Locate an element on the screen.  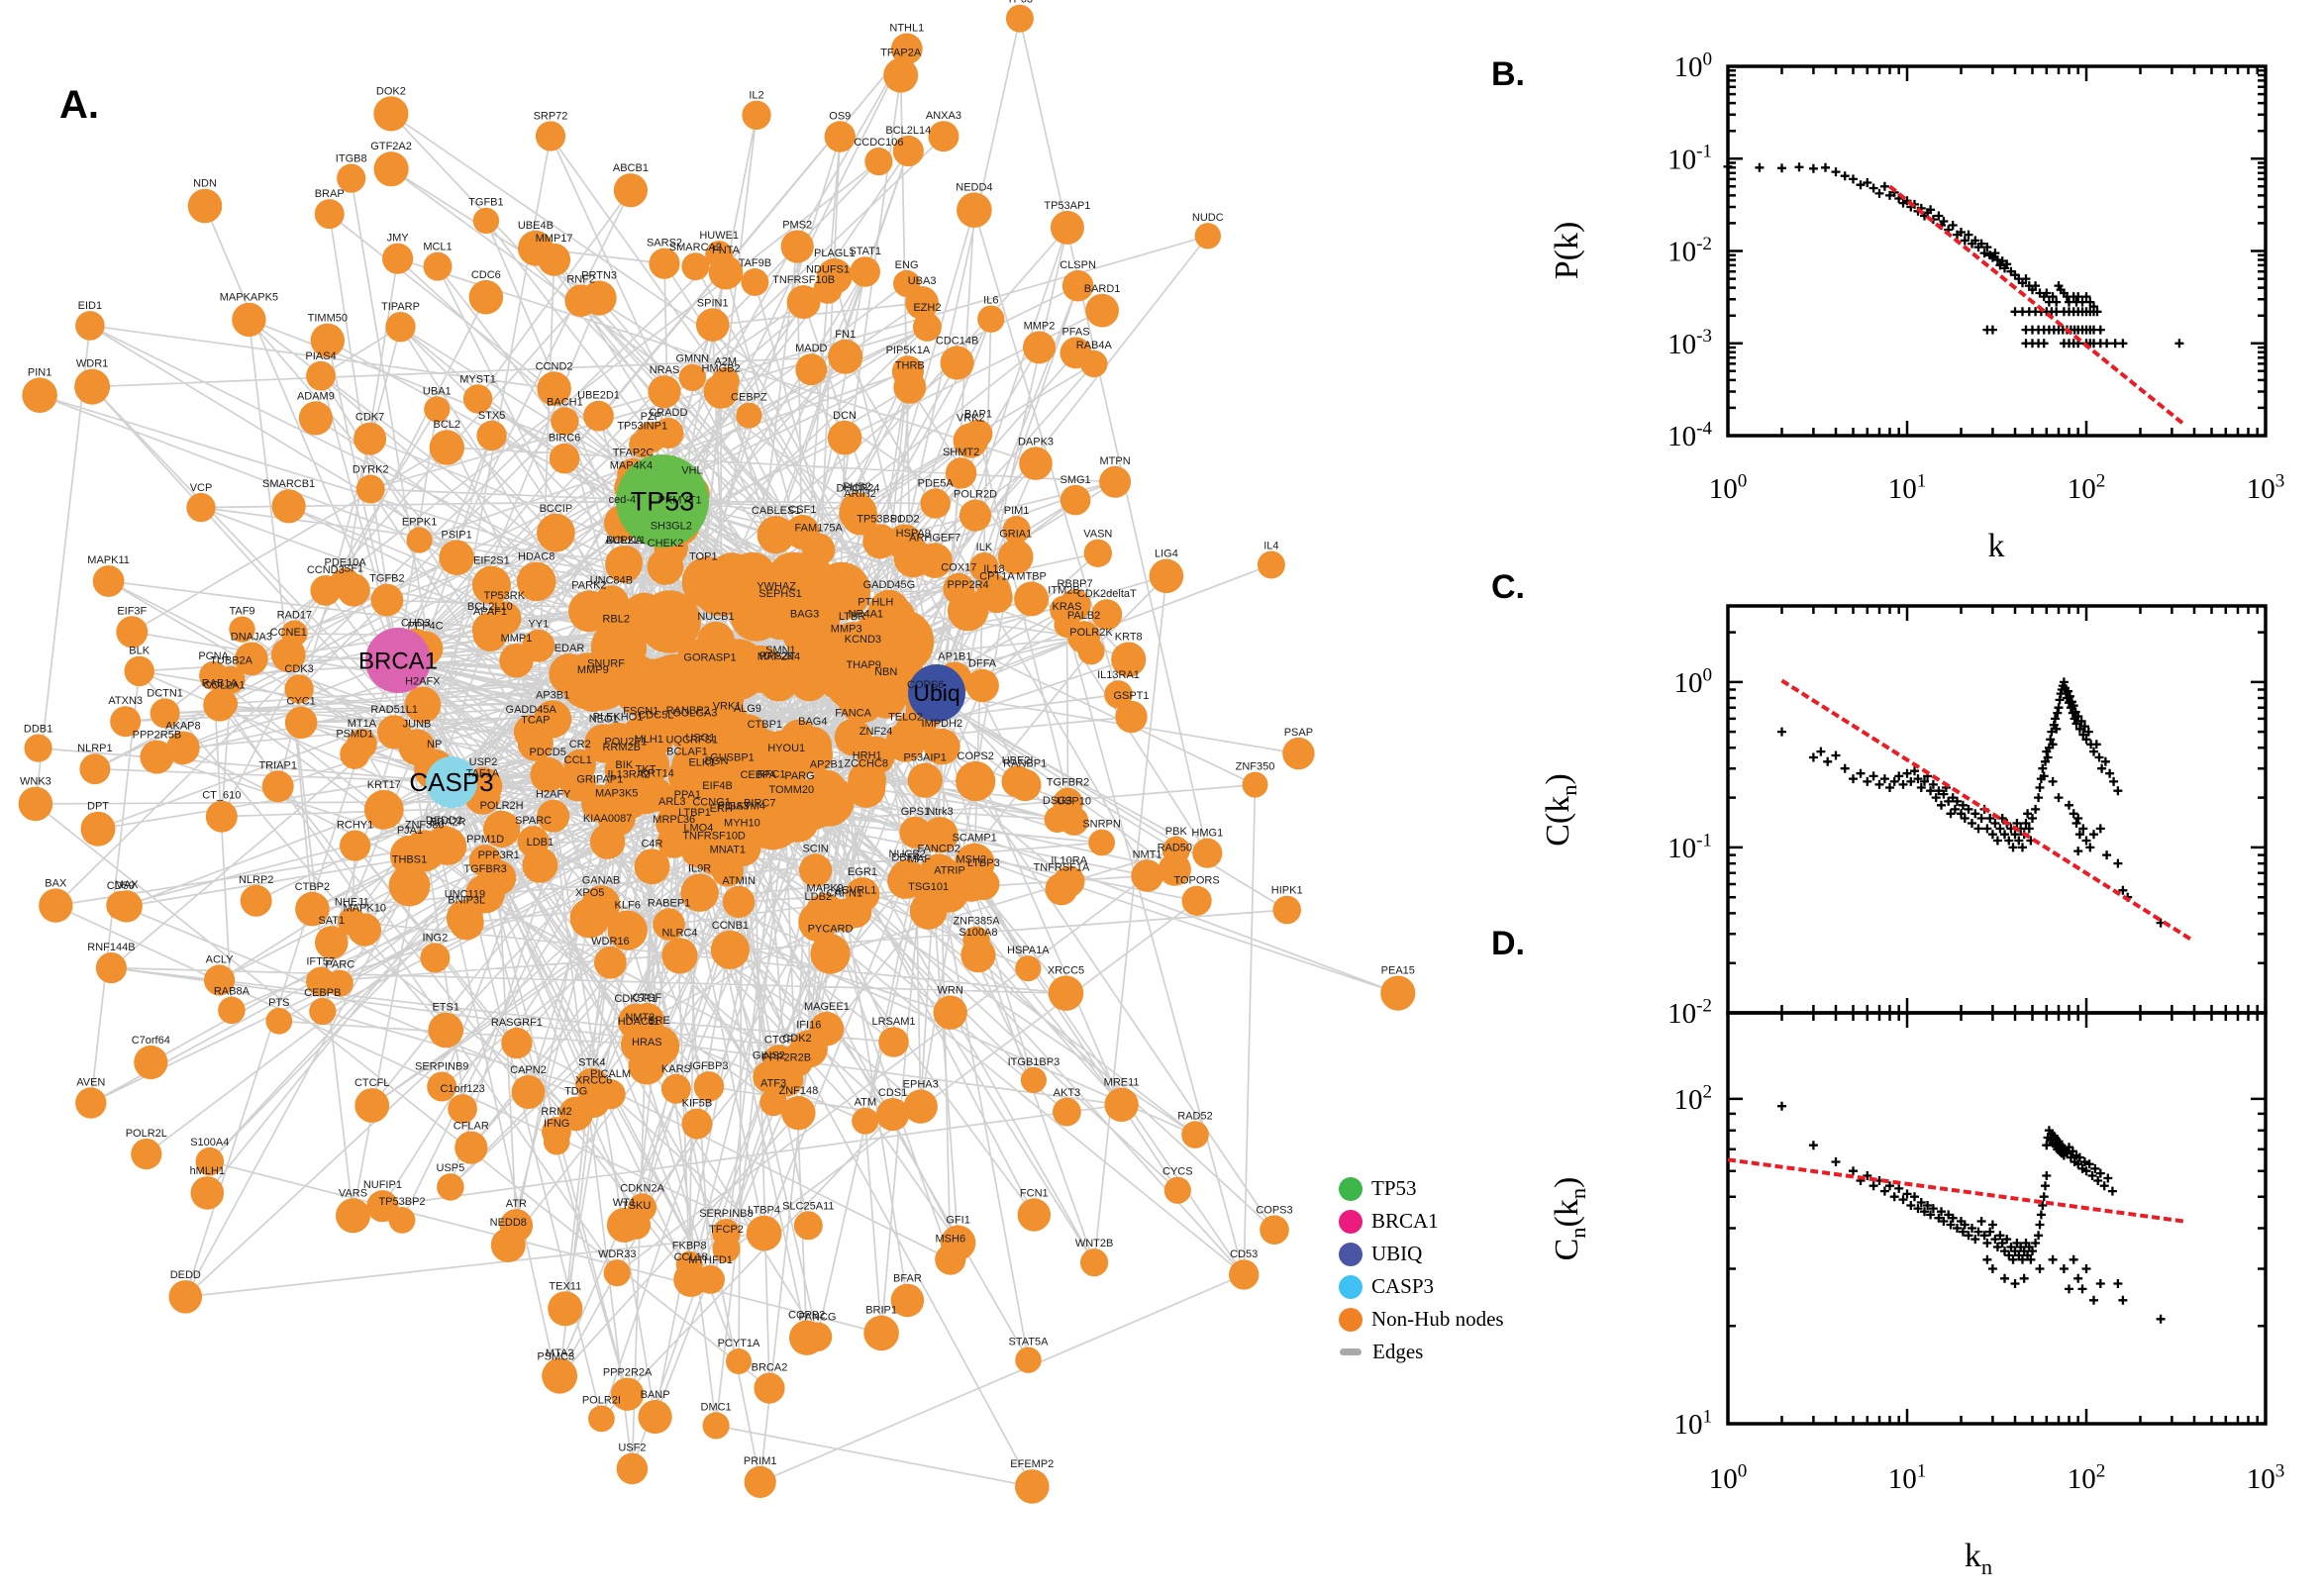
network-node-label: RRM2 is located at coordinates (556, 1112).